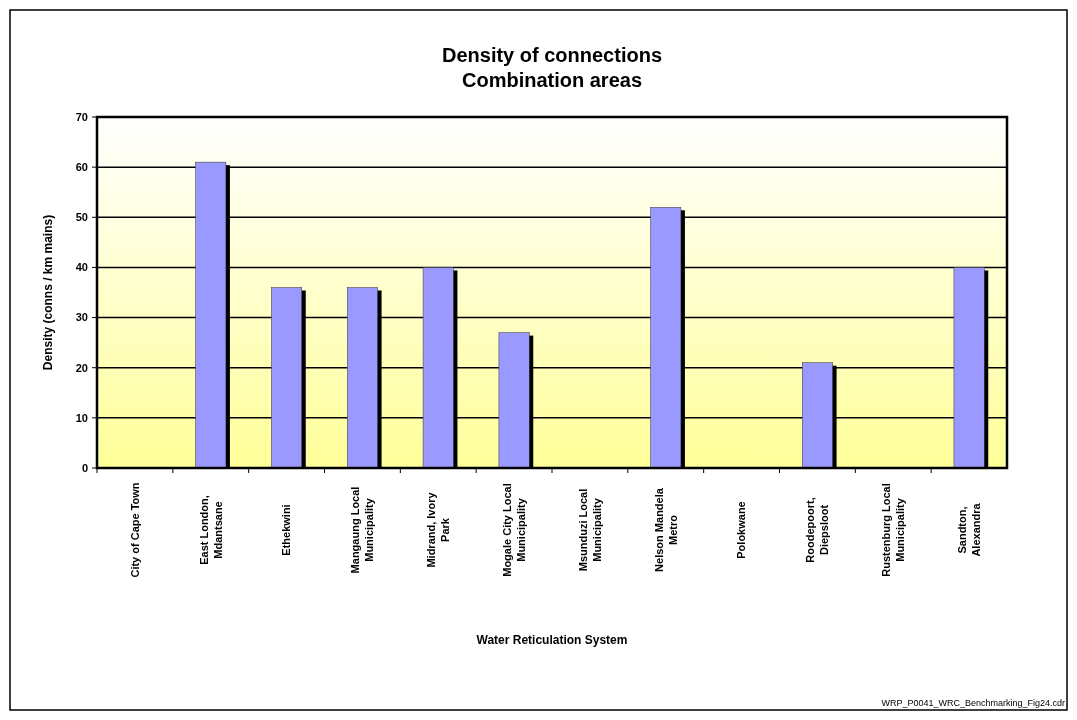  I want to click on x-tick-label: Msunduzi Local Municipality, so click(589, 530).